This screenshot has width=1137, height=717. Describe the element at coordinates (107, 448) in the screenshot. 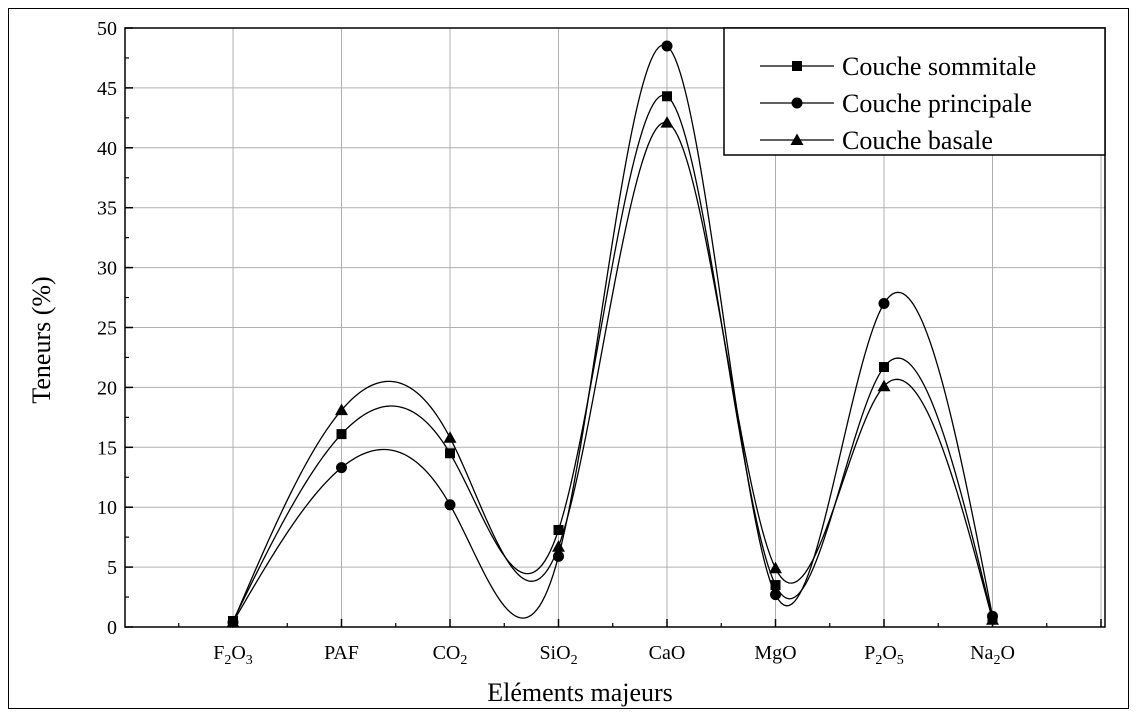

I see `y-tick-label: 15` at that location.